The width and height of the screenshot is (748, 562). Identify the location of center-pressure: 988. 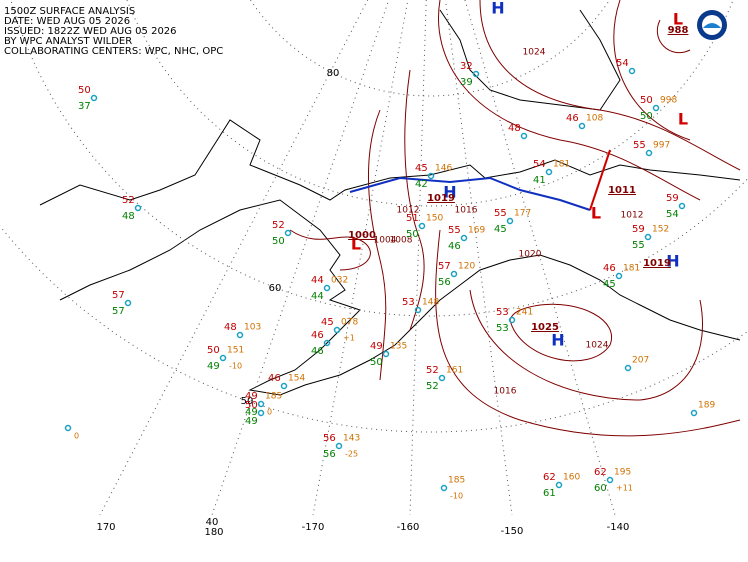
(678, 30).